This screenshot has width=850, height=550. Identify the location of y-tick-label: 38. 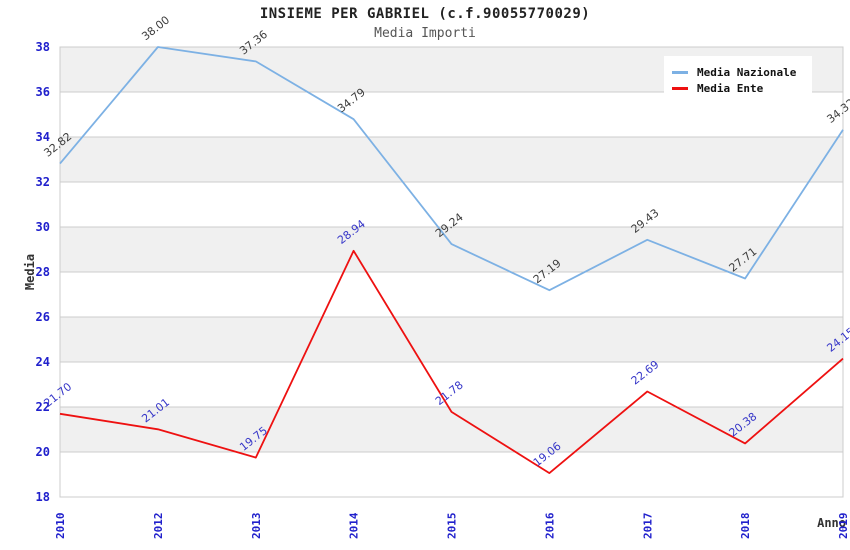
(43, 47).